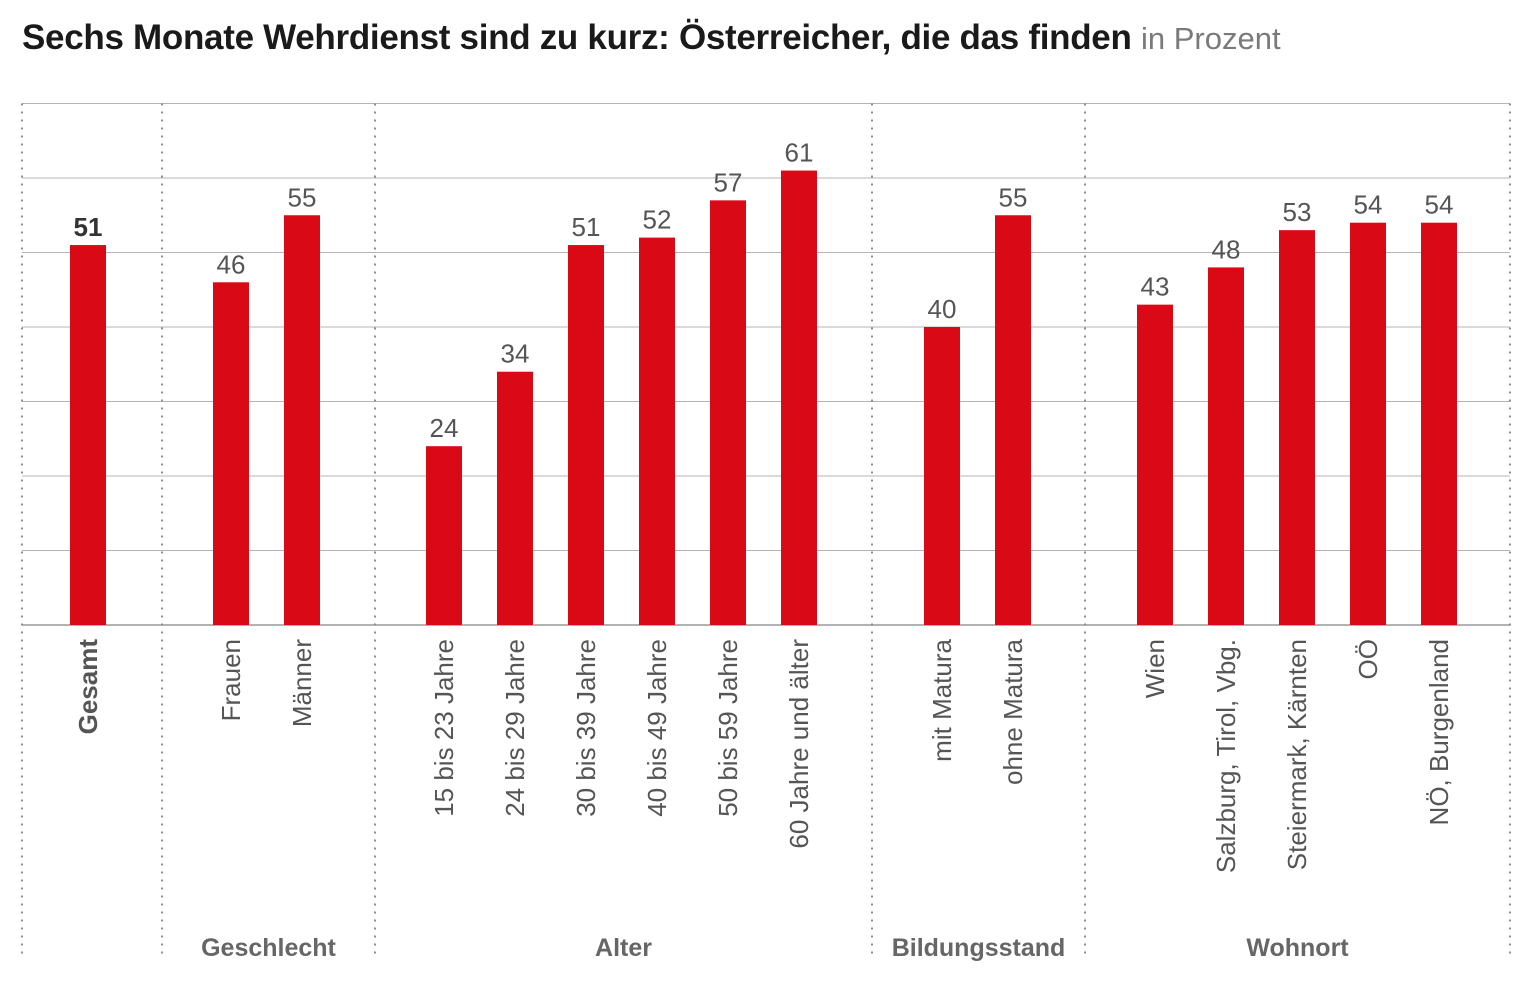 This screenshot has height=986, width=1527. I want to click on category-label: Männer, so click(302, 683).